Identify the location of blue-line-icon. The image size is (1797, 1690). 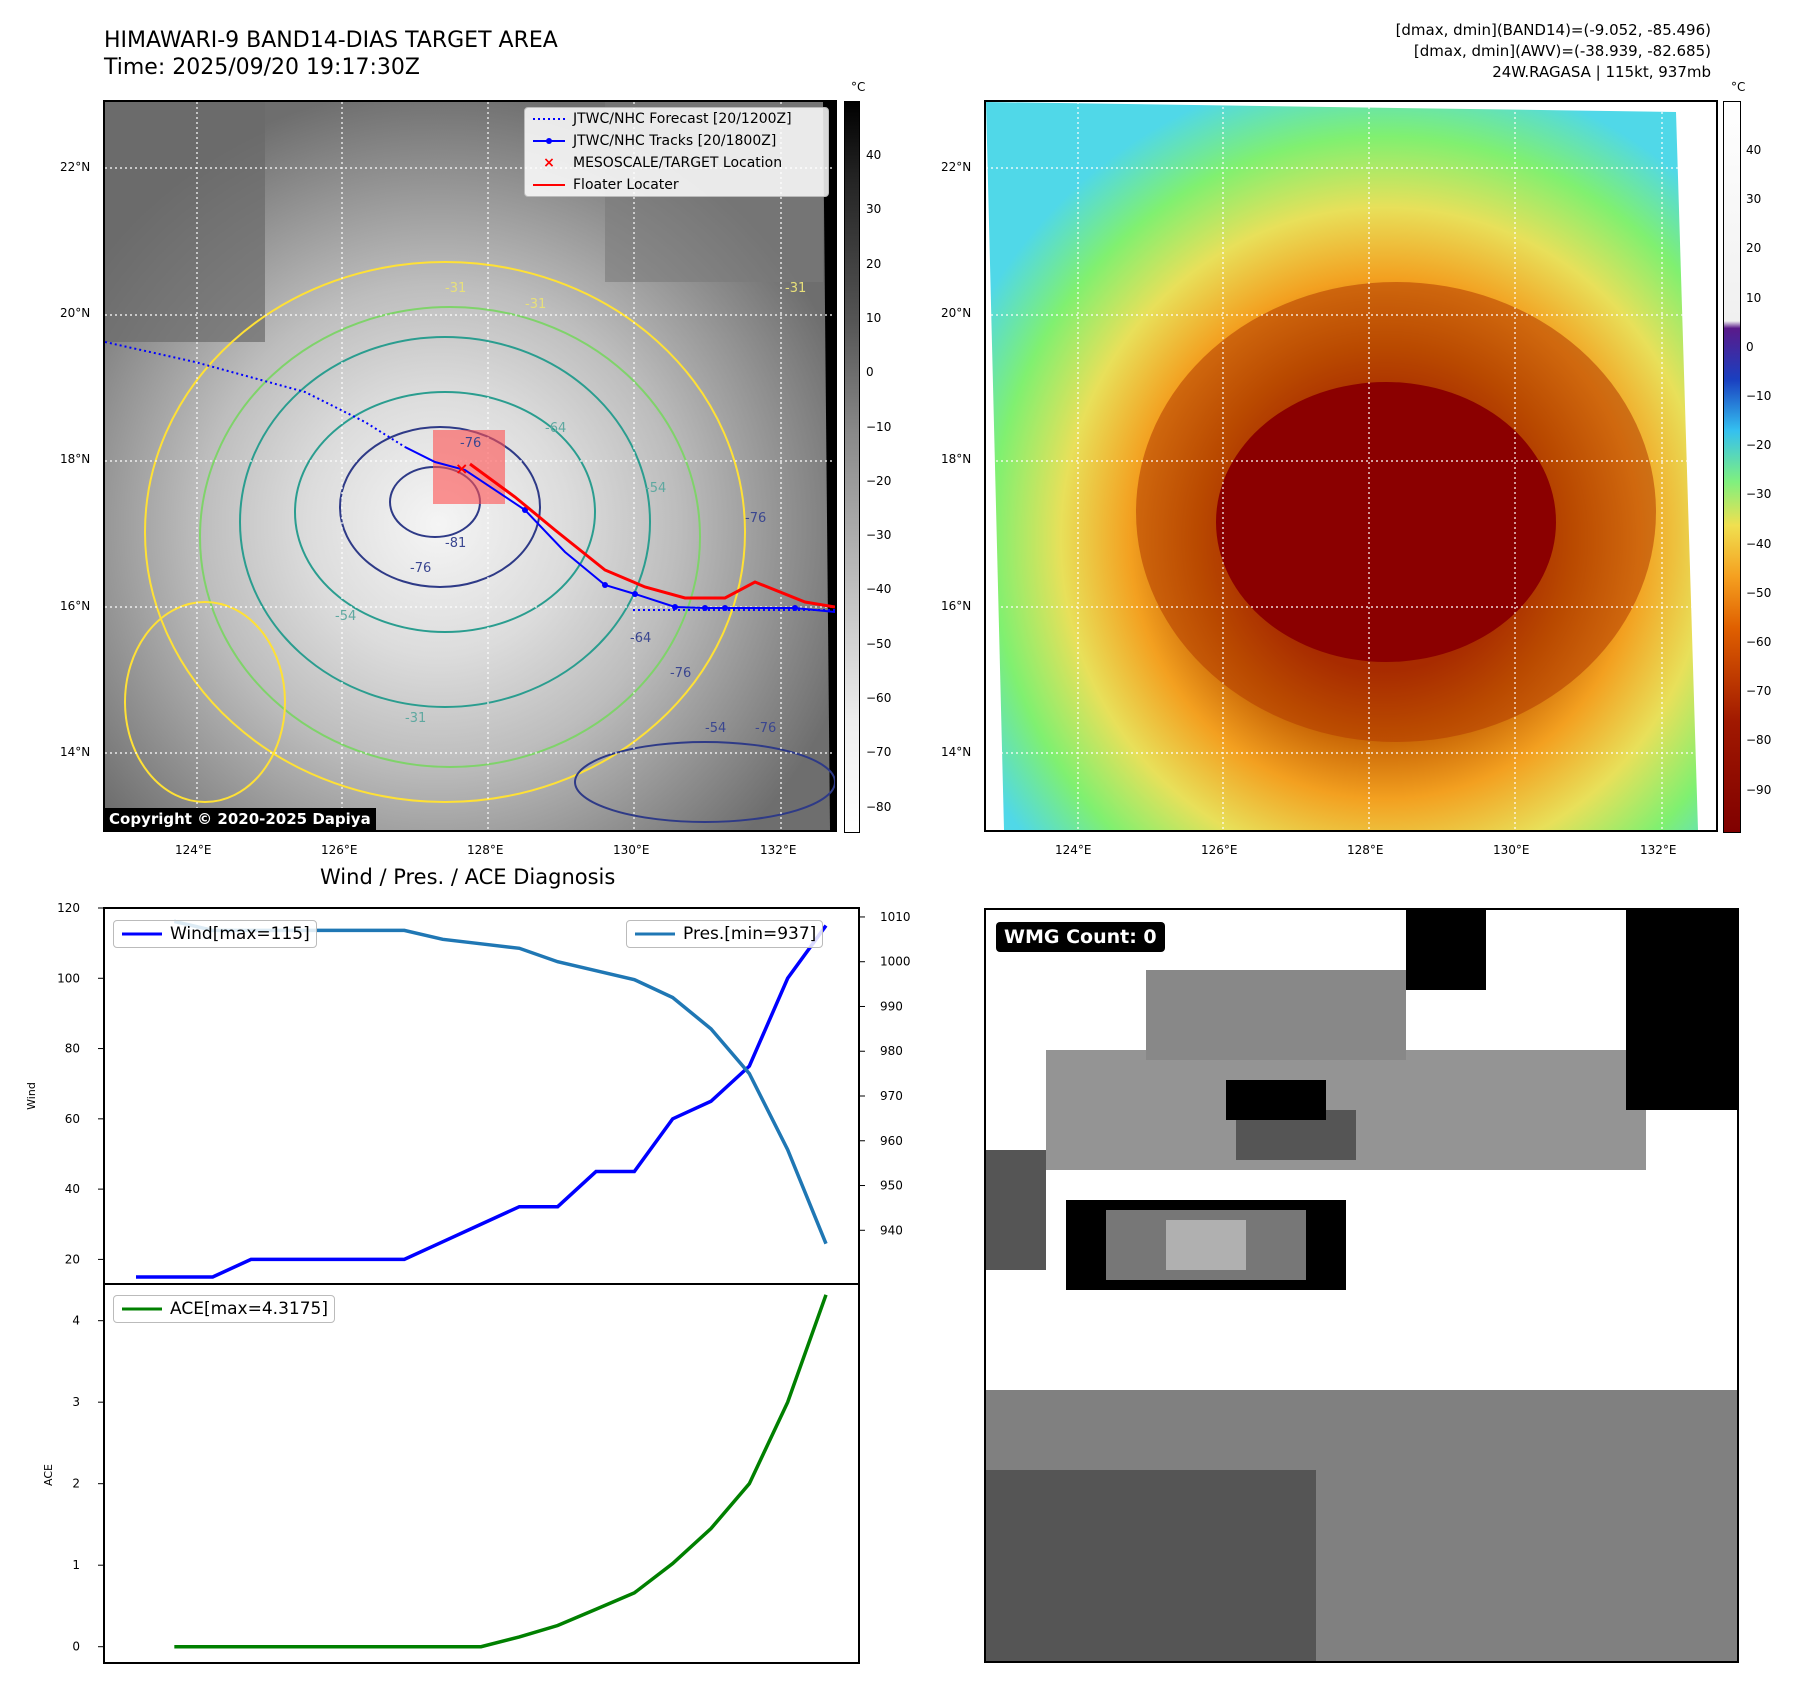
(142, 934).